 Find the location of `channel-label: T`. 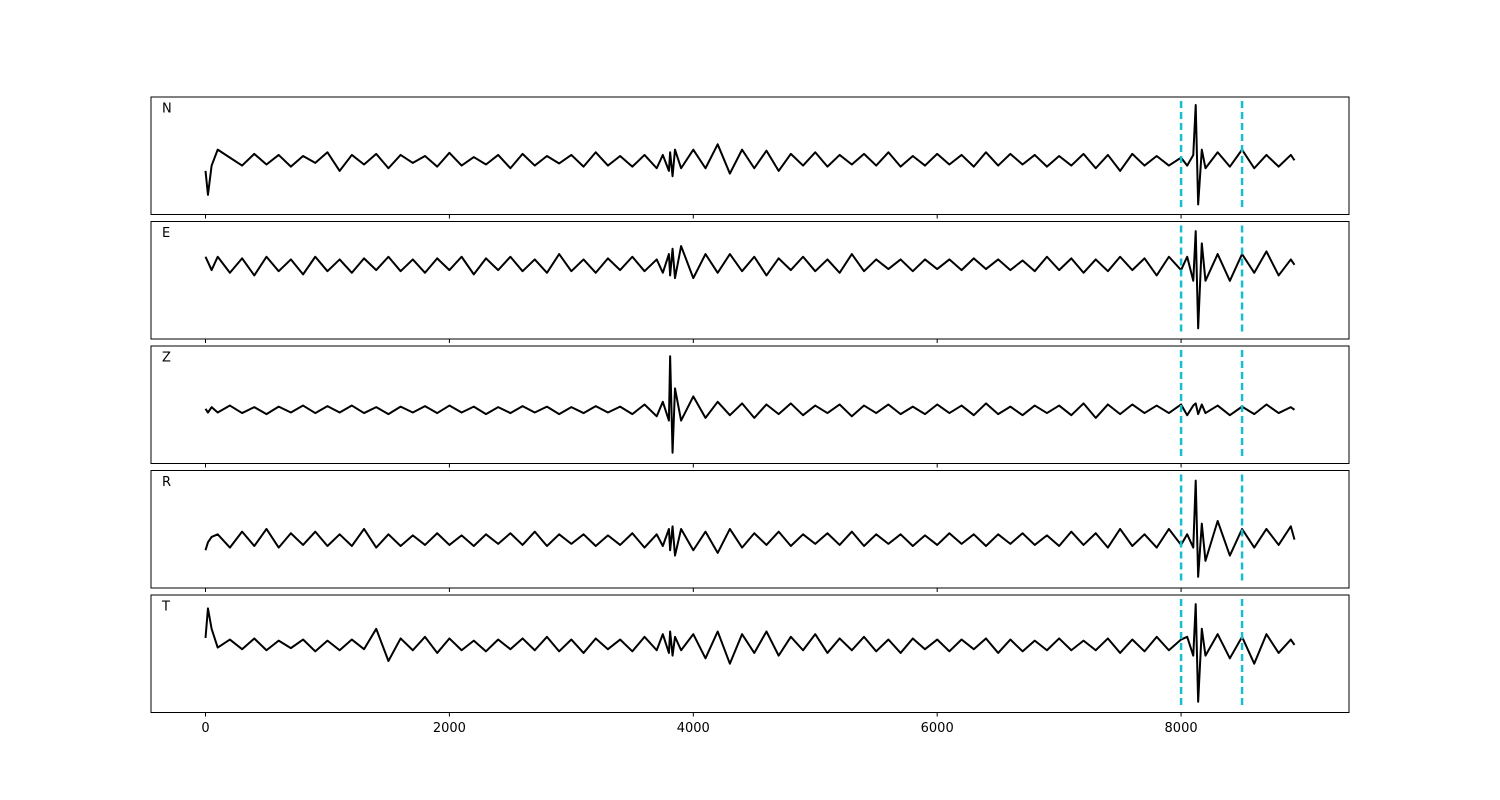

channel-label: T is located at coordinates (165, 607).